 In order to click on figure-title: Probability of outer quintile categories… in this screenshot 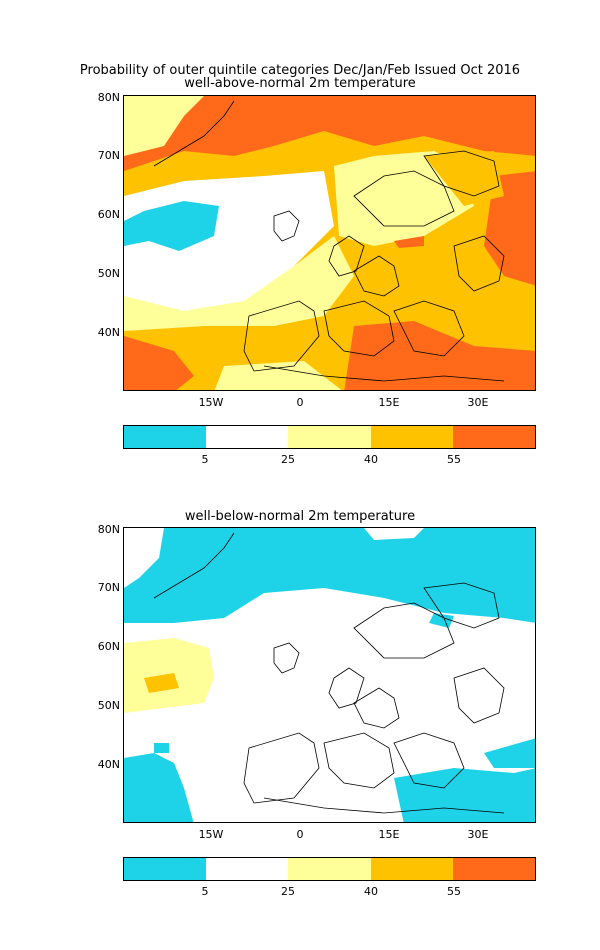, I will do `click(300, 70)`.